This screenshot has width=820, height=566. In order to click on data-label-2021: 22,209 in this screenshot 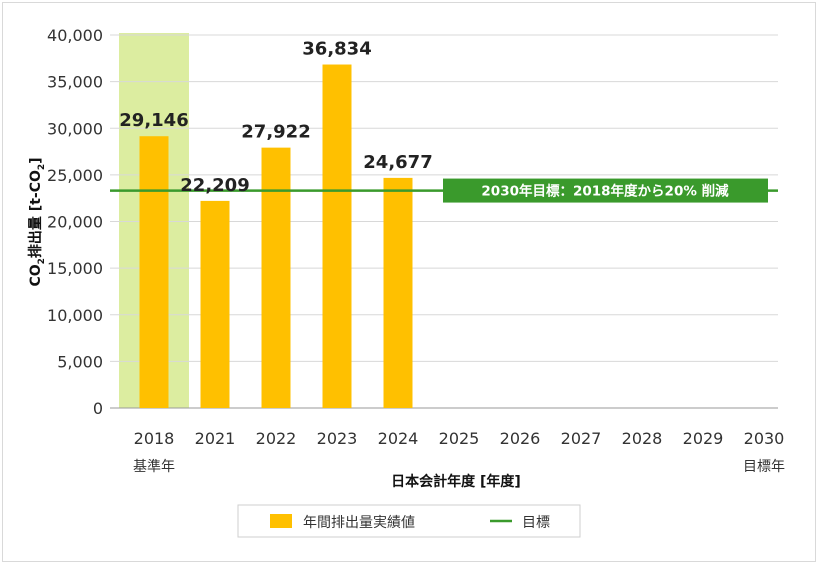, I will do `click(214, 185)`.